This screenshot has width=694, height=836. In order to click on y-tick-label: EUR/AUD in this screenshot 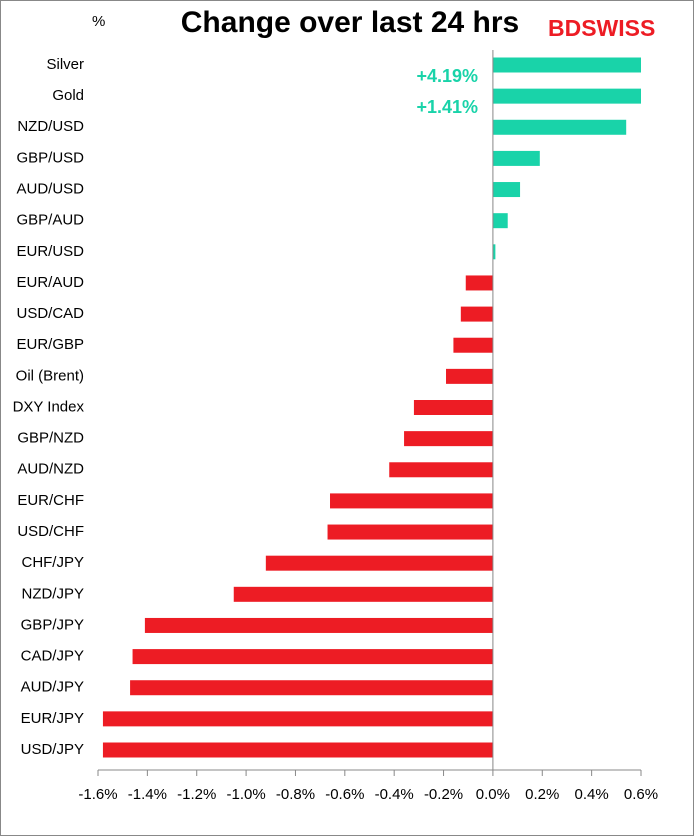, I will do `click(50, 282)`.